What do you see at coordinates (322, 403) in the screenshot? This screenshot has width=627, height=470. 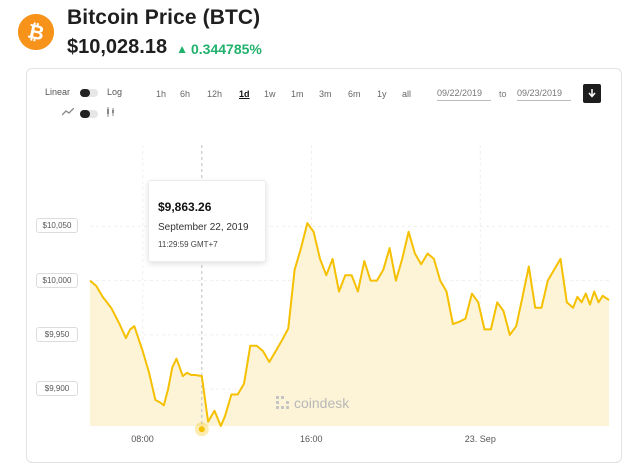 I see `watermark-text: coindesk` at bounding box center [322, 403].